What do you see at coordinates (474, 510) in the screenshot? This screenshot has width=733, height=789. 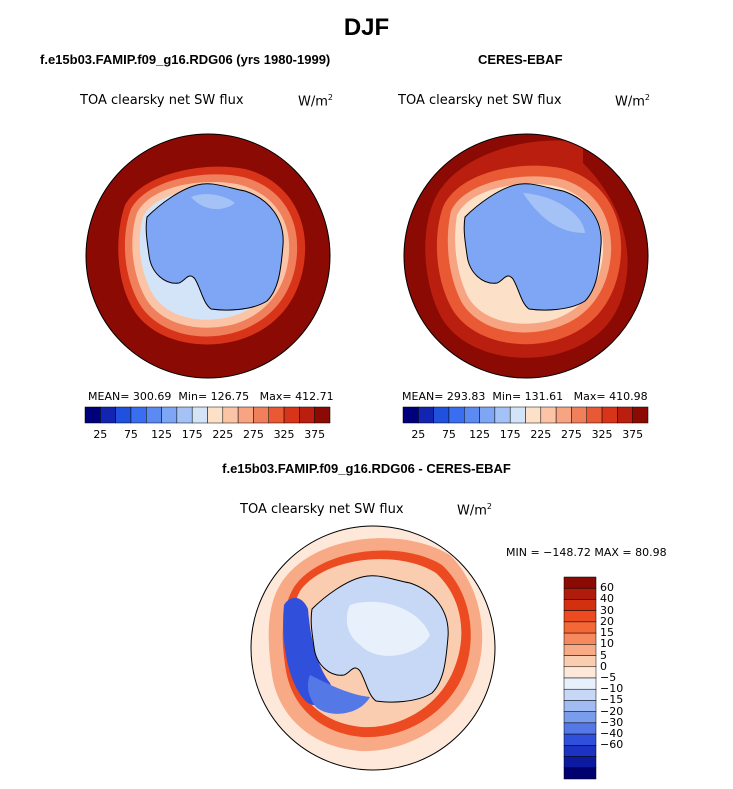 I see `difference-units-label: W/m2` at bounding box center [474, 510].